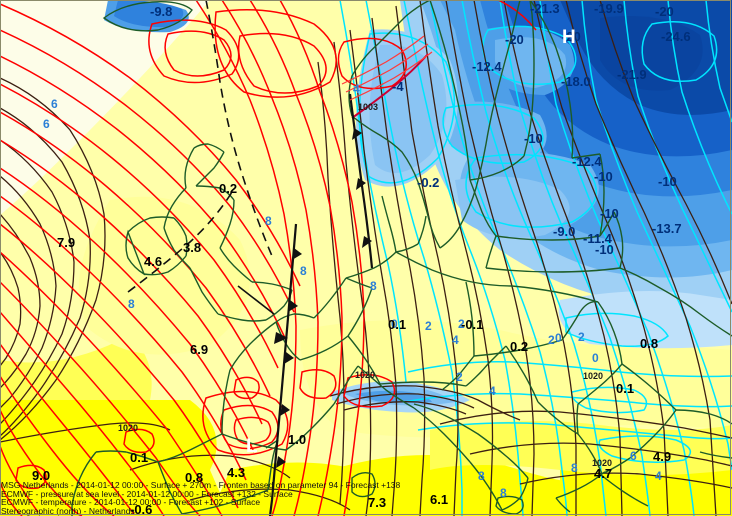 Image resolution: width=732 pixels, height=516 pixels. Describe the element at coordinates (41, 475) in the screenshot. I see `temperature-label: 9.0` at that location.